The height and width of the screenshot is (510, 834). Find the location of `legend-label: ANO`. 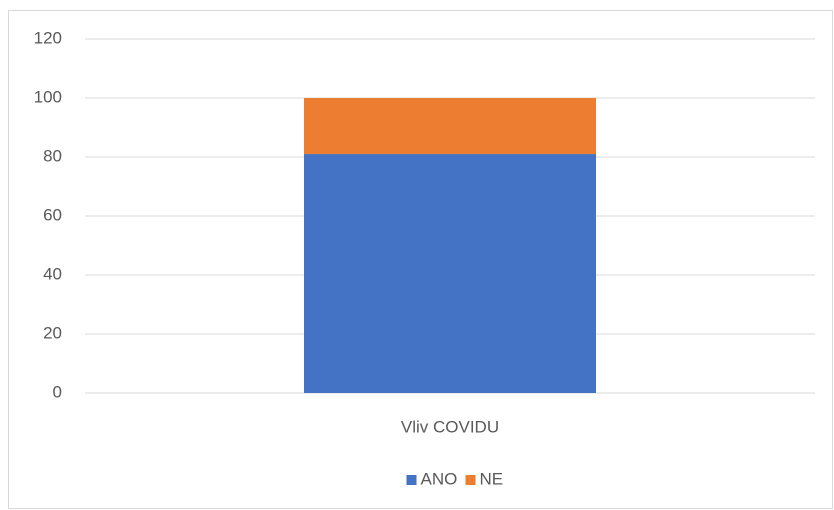

legend-label: ANO is located at coordinates (439, 478).